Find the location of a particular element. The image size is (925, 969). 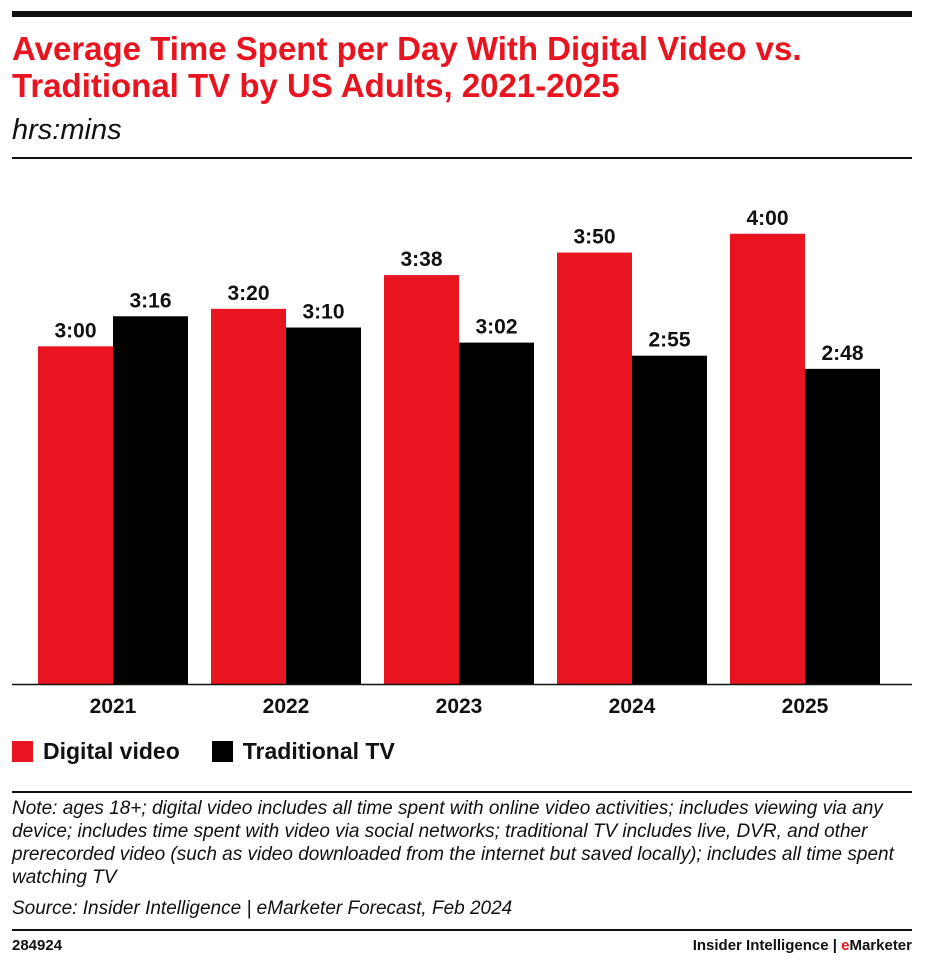

data-label: 3:16 is located at coordinates (150, 300).